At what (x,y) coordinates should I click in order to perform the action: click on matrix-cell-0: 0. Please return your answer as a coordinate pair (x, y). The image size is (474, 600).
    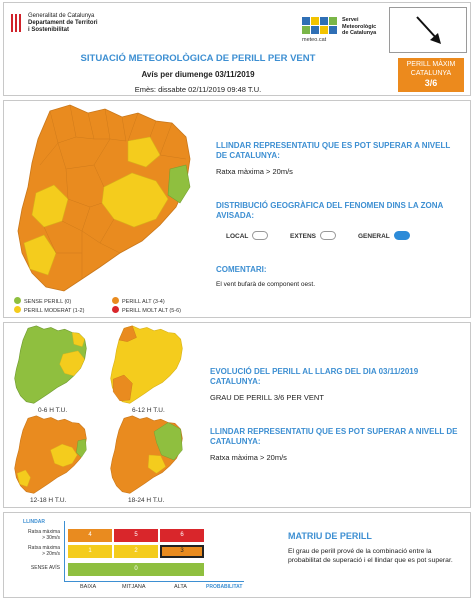
    Looking at the image, I should click on (136, 569).